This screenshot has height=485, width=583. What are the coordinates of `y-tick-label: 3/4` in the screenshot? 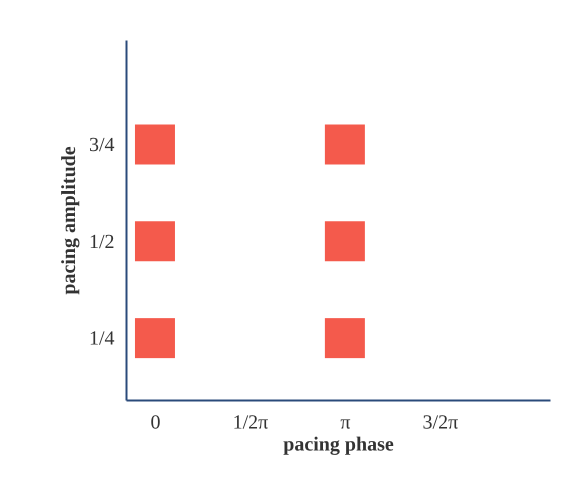 It's located at (101, 145).